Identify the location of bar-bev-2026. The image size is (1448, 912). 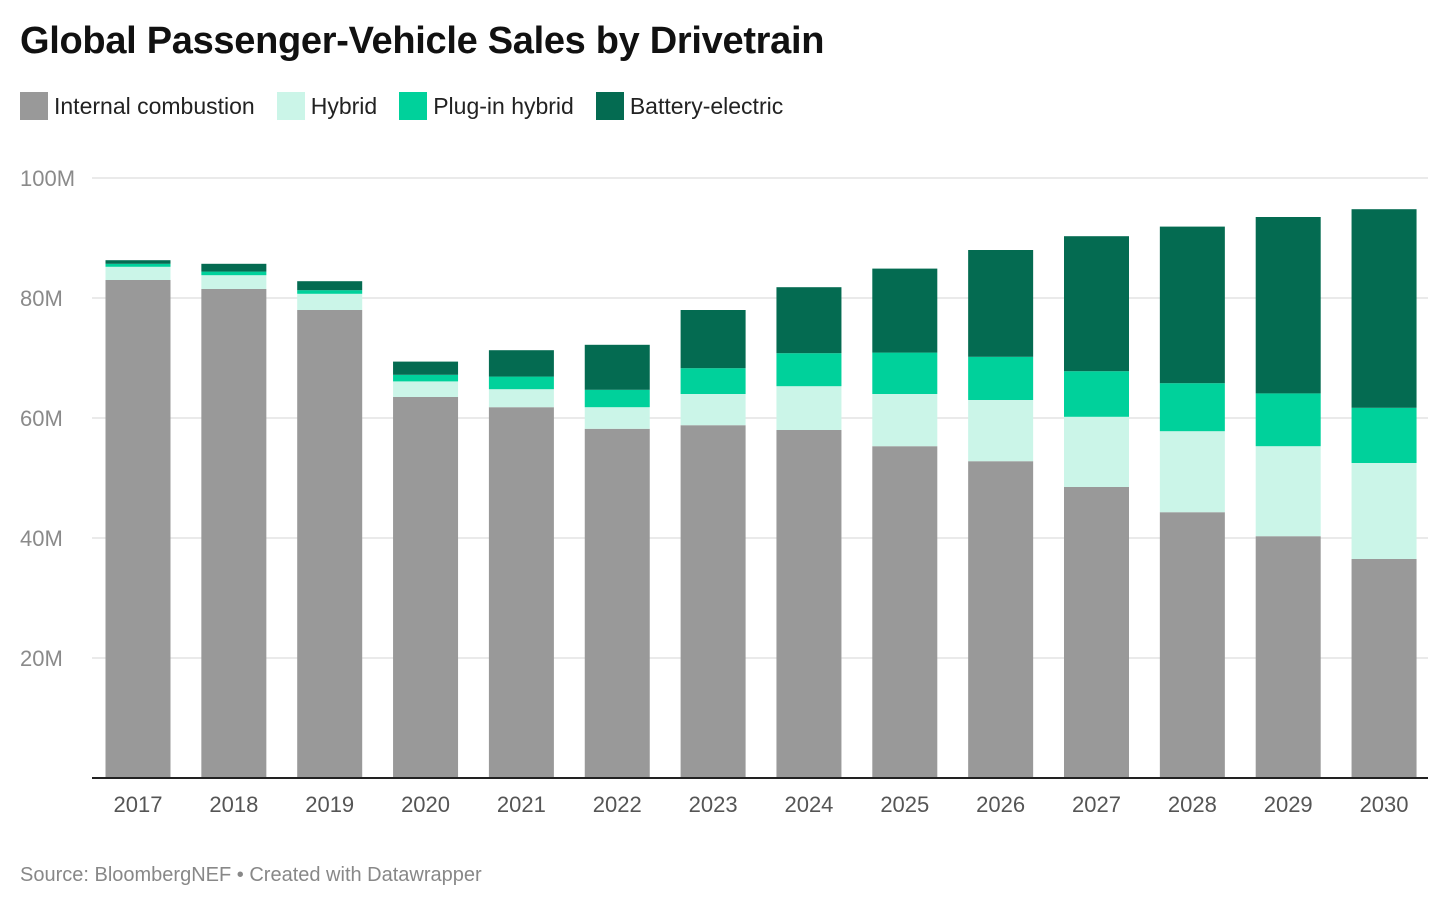
(1001, 303).